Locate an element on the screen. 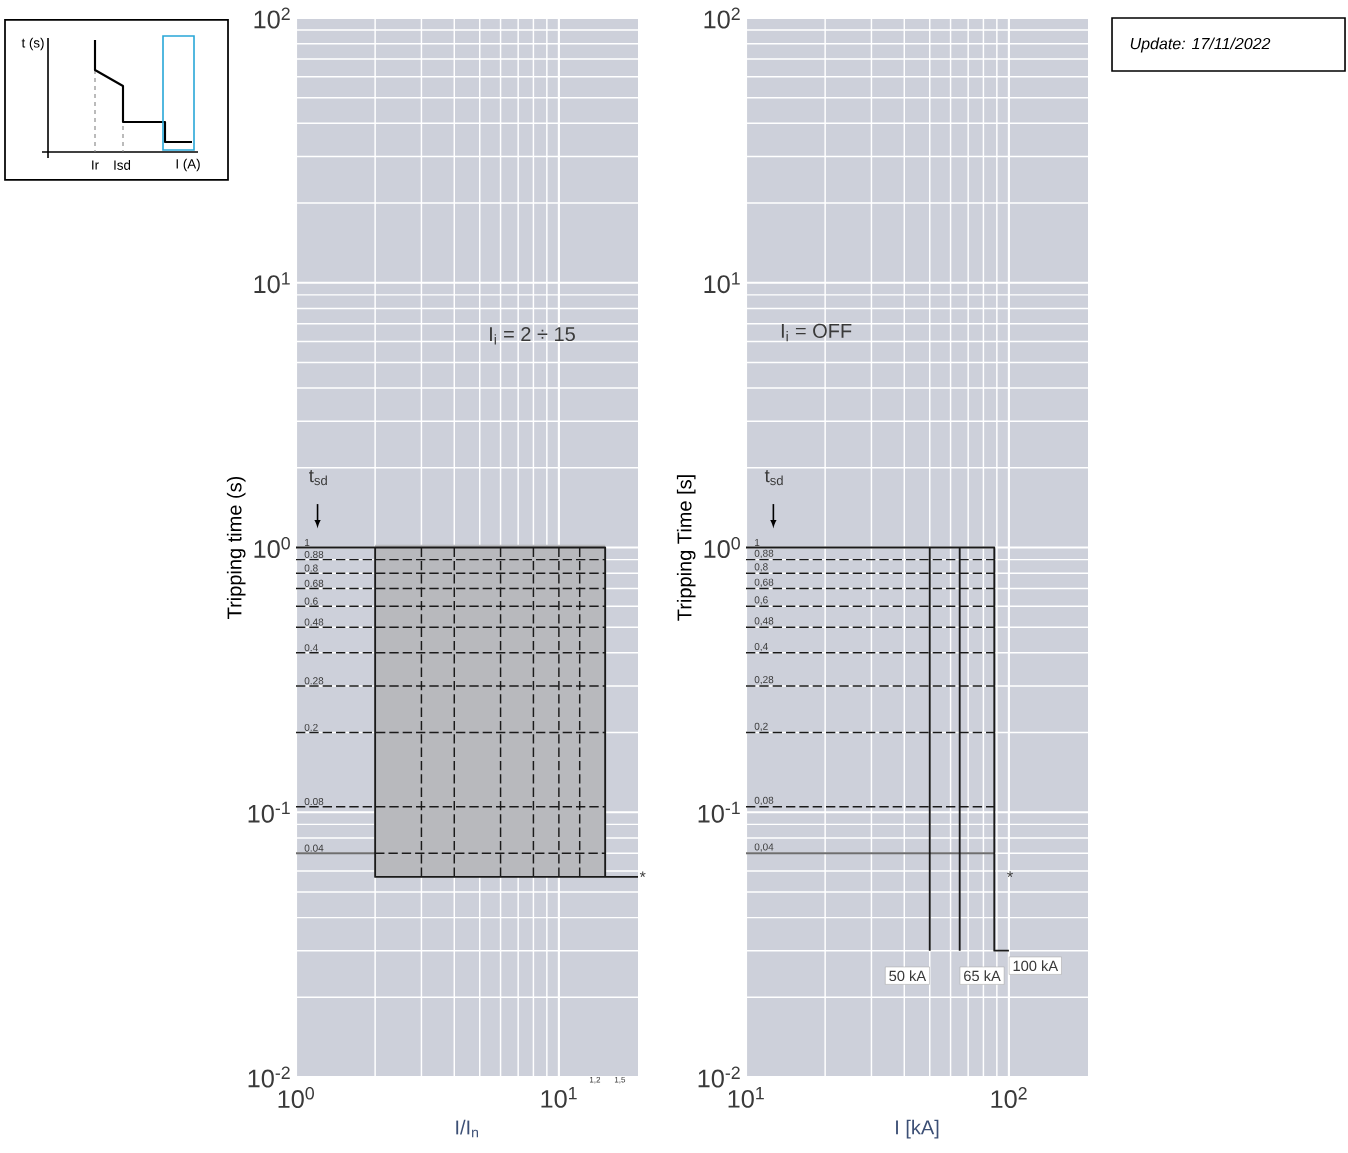 Image resolution: width=1348 pixels, height=1153 pixels. x-tick-label: 10$^{0}$ is located at coordinates (296, 1098).